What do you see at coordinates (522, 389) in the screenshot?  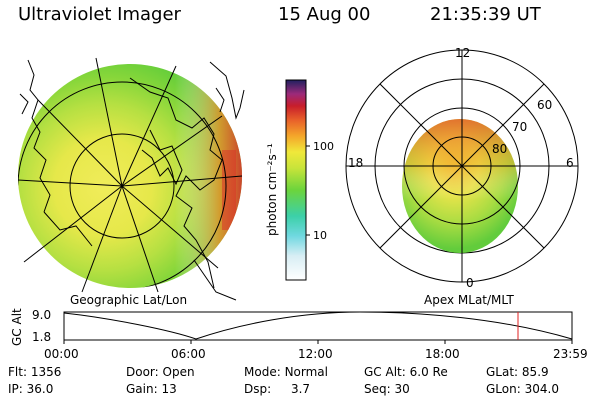 I see `info-glon: GLon: 304.0` at bounding box center [522, 389].